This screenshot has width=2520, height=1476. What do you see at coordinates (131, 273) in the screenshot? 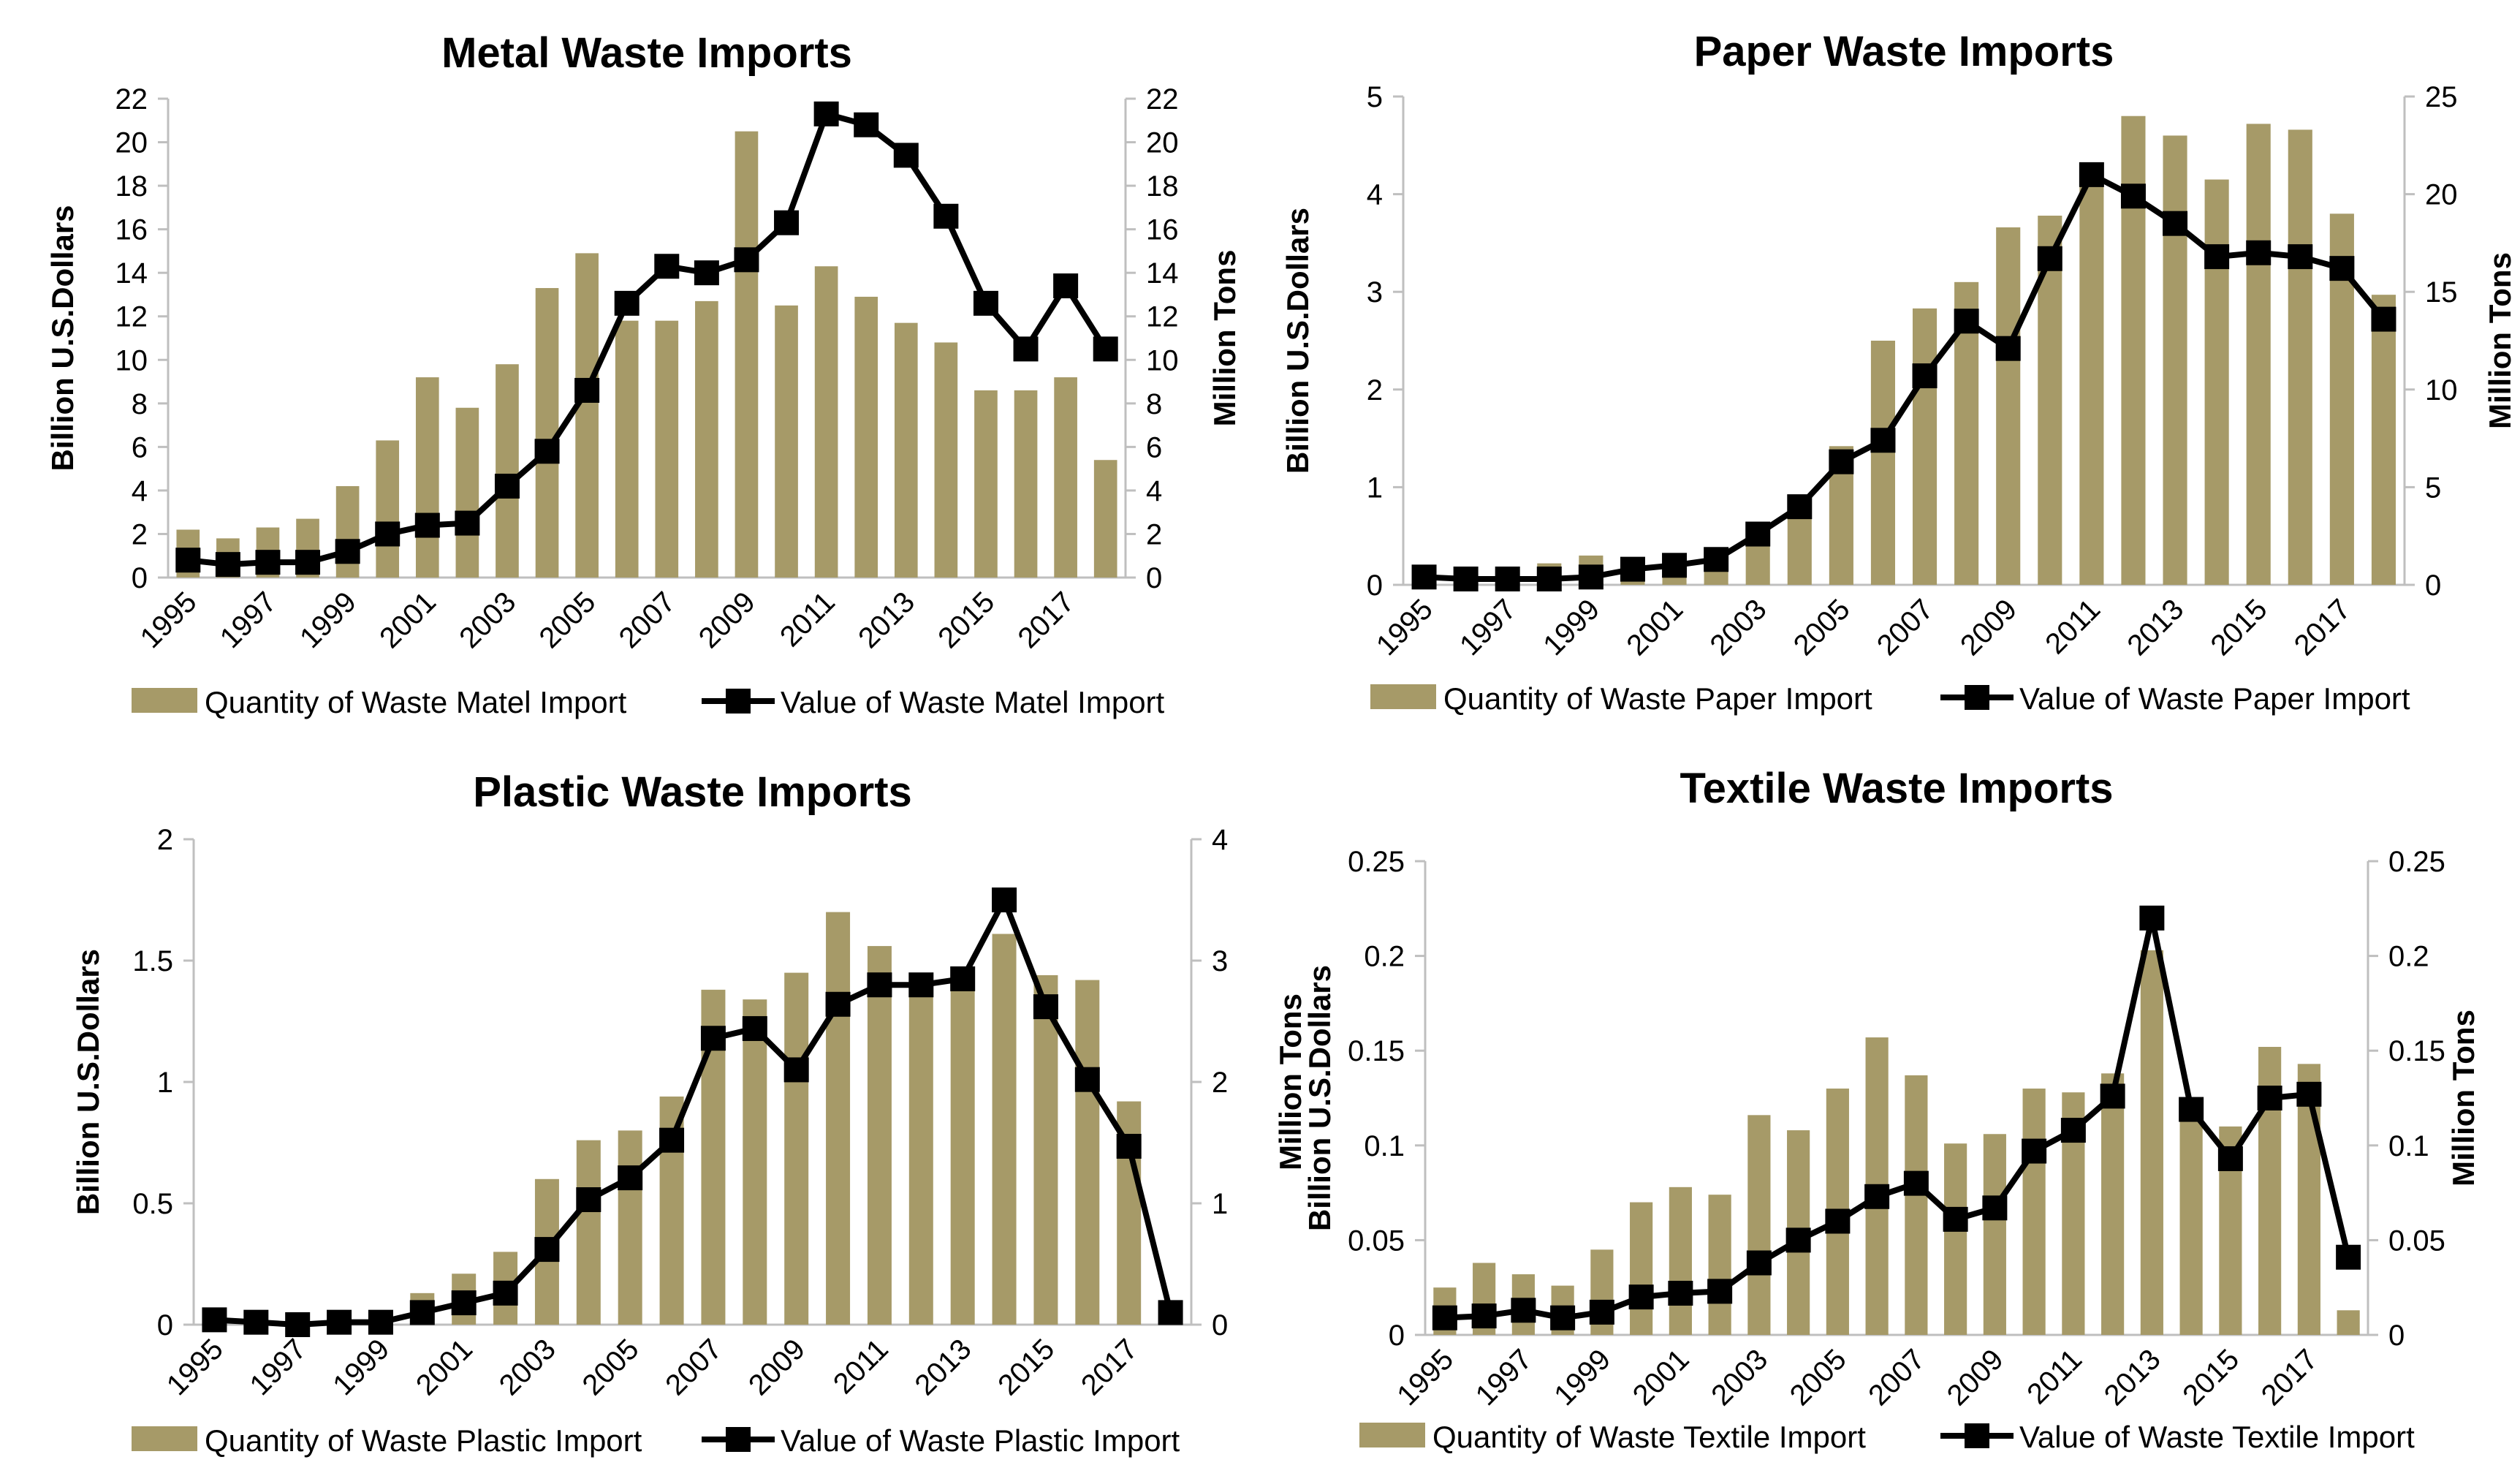
I see `left-tick-label: 14` at bounding box center [131, 273].